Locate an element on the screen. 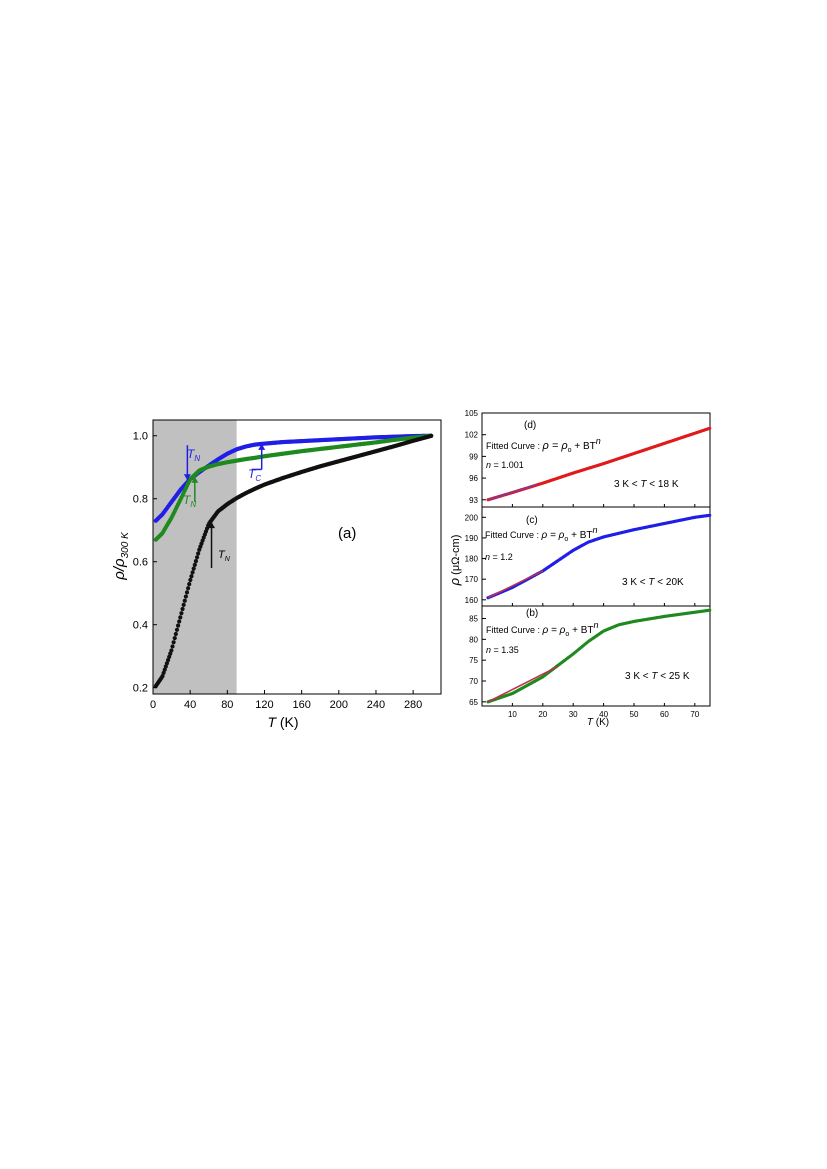  tn-label-blue: TN is located at coordinates (193, 455).